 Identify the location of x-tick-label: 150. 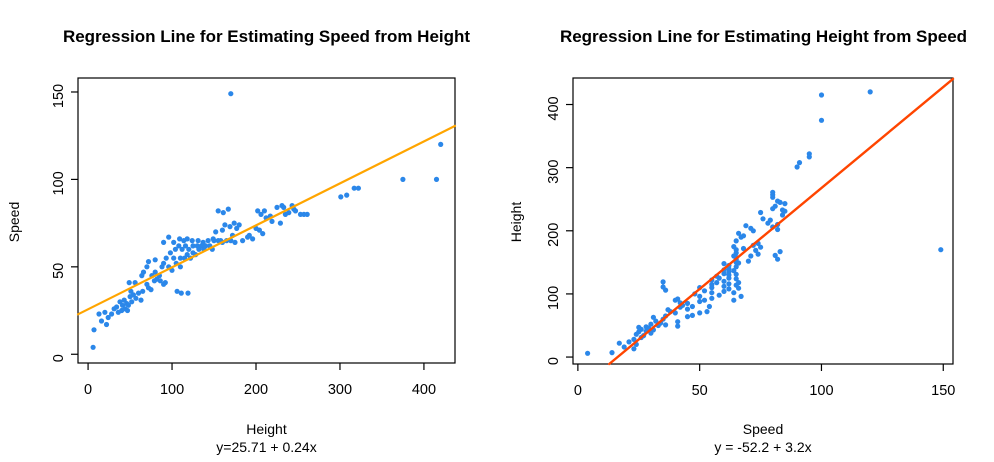
(943, 391).